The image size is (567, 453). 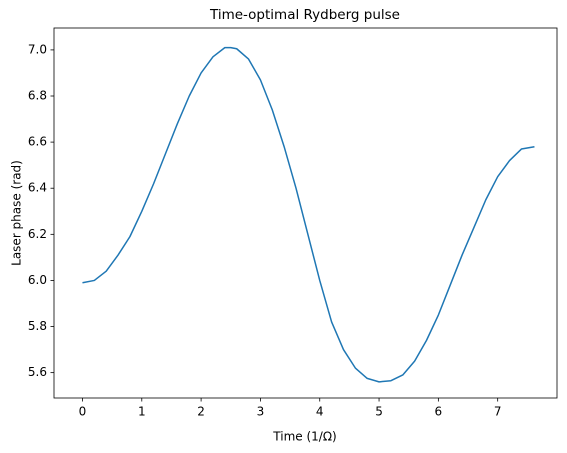 What do you see at coordinates (320, 412) in the screenshot?
I see `x-tick-label: 4` at bounding box center [320, 412].